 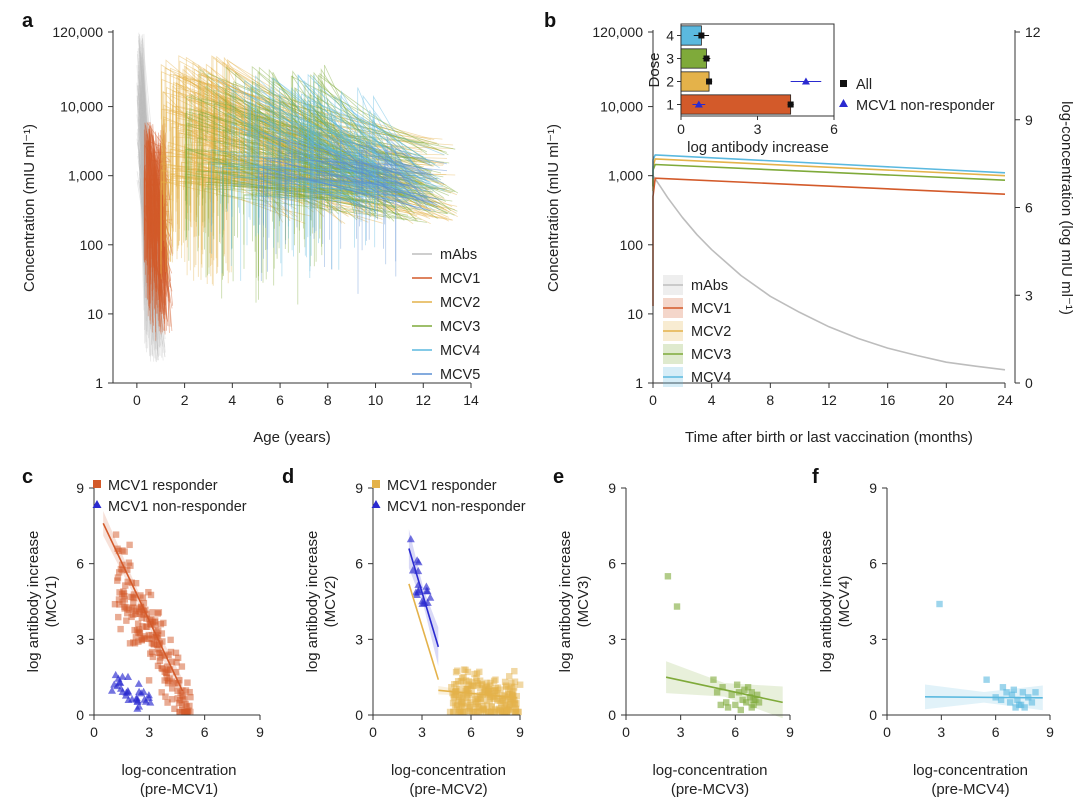 I want to click on x-axis-title-a: Age (years), so click(x=292, y=437).